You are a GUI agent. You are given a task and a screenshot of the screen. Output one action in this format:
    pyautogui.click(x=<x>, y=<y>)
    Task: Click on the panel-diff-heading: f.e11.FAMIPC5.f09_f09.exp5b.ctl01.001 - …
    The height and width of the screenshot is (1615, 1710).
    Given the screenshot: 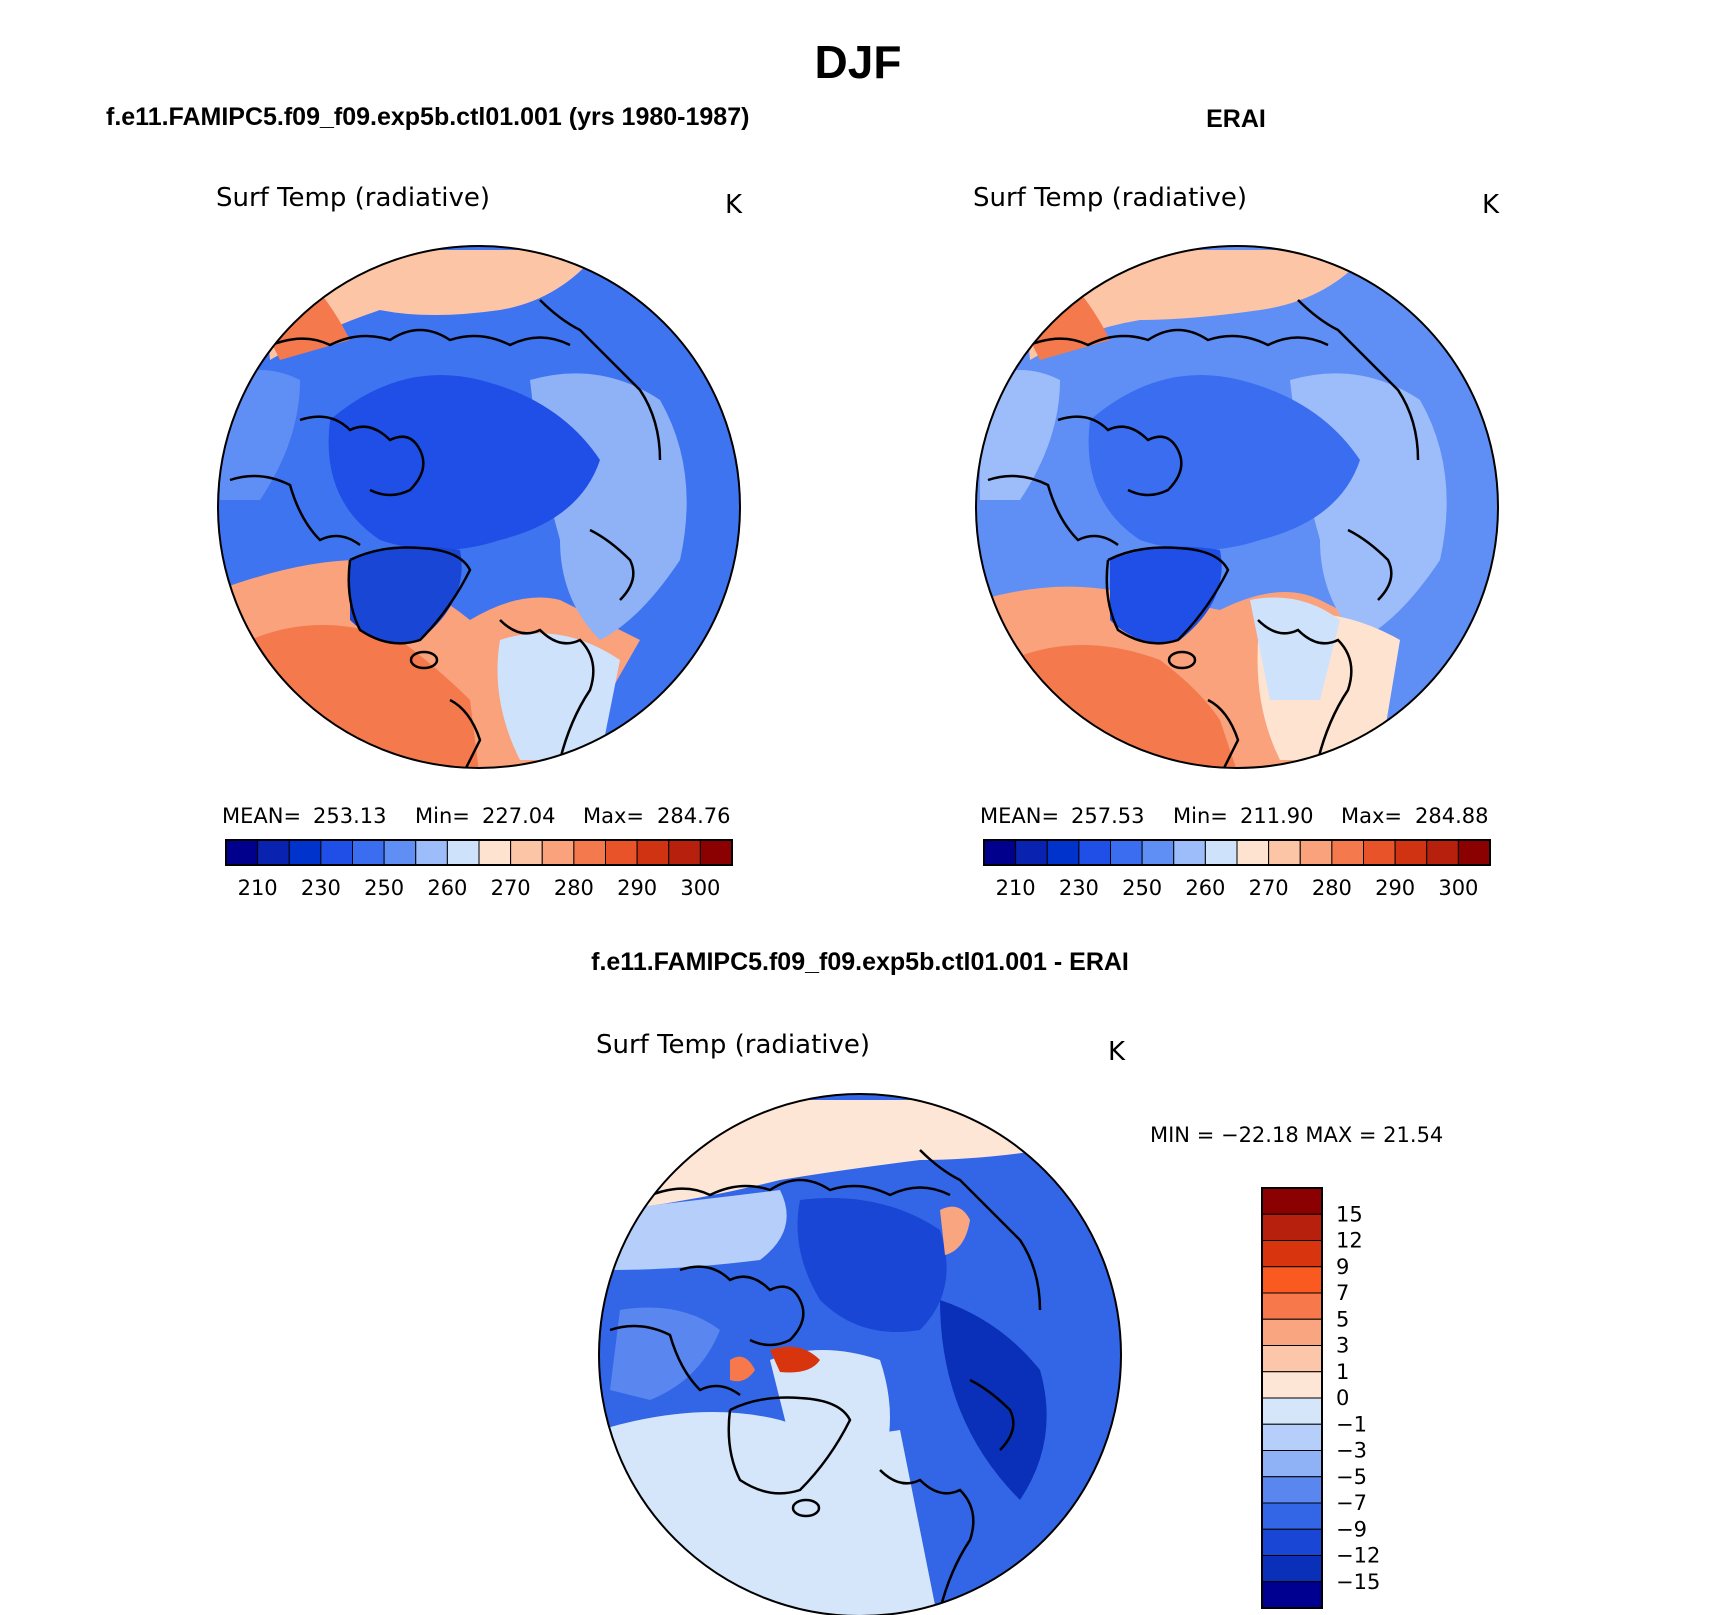 What is the action you would take?
    pyautogui.click(x=860, y=962)
    